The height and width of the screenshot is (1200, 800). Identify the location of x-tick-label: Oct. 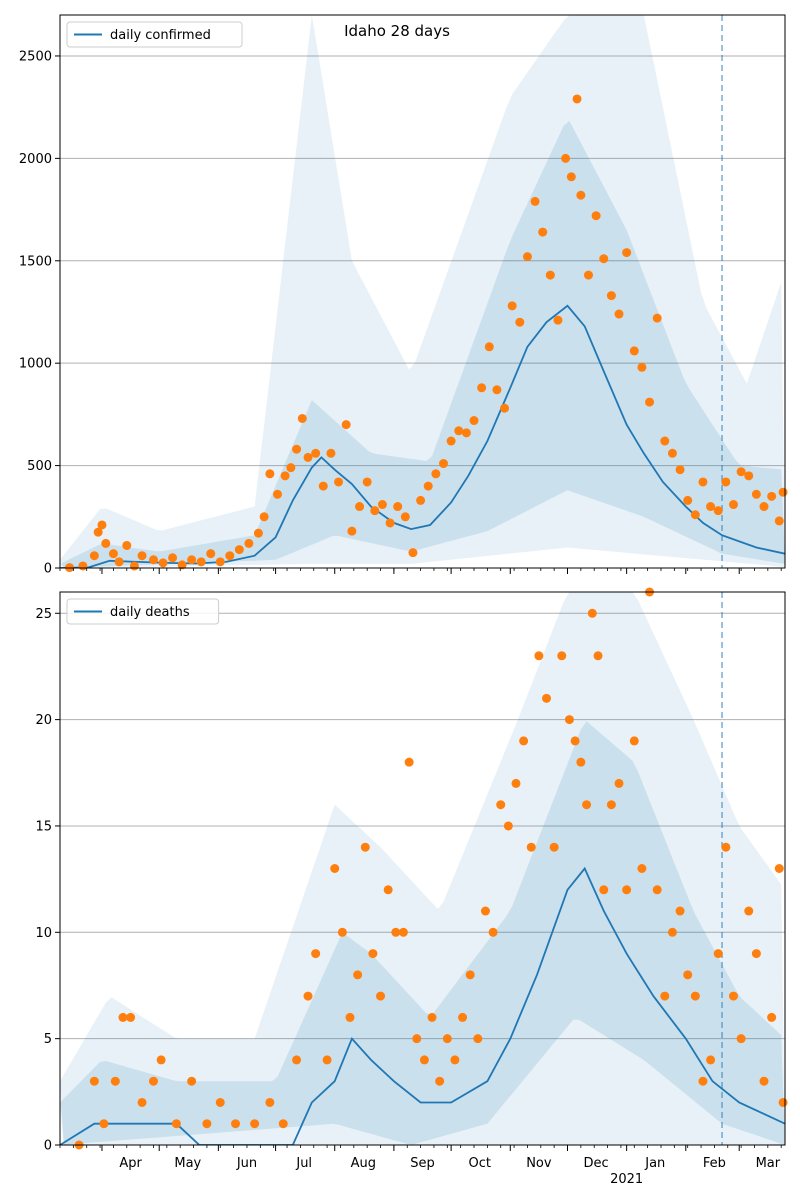
(479, 1163).